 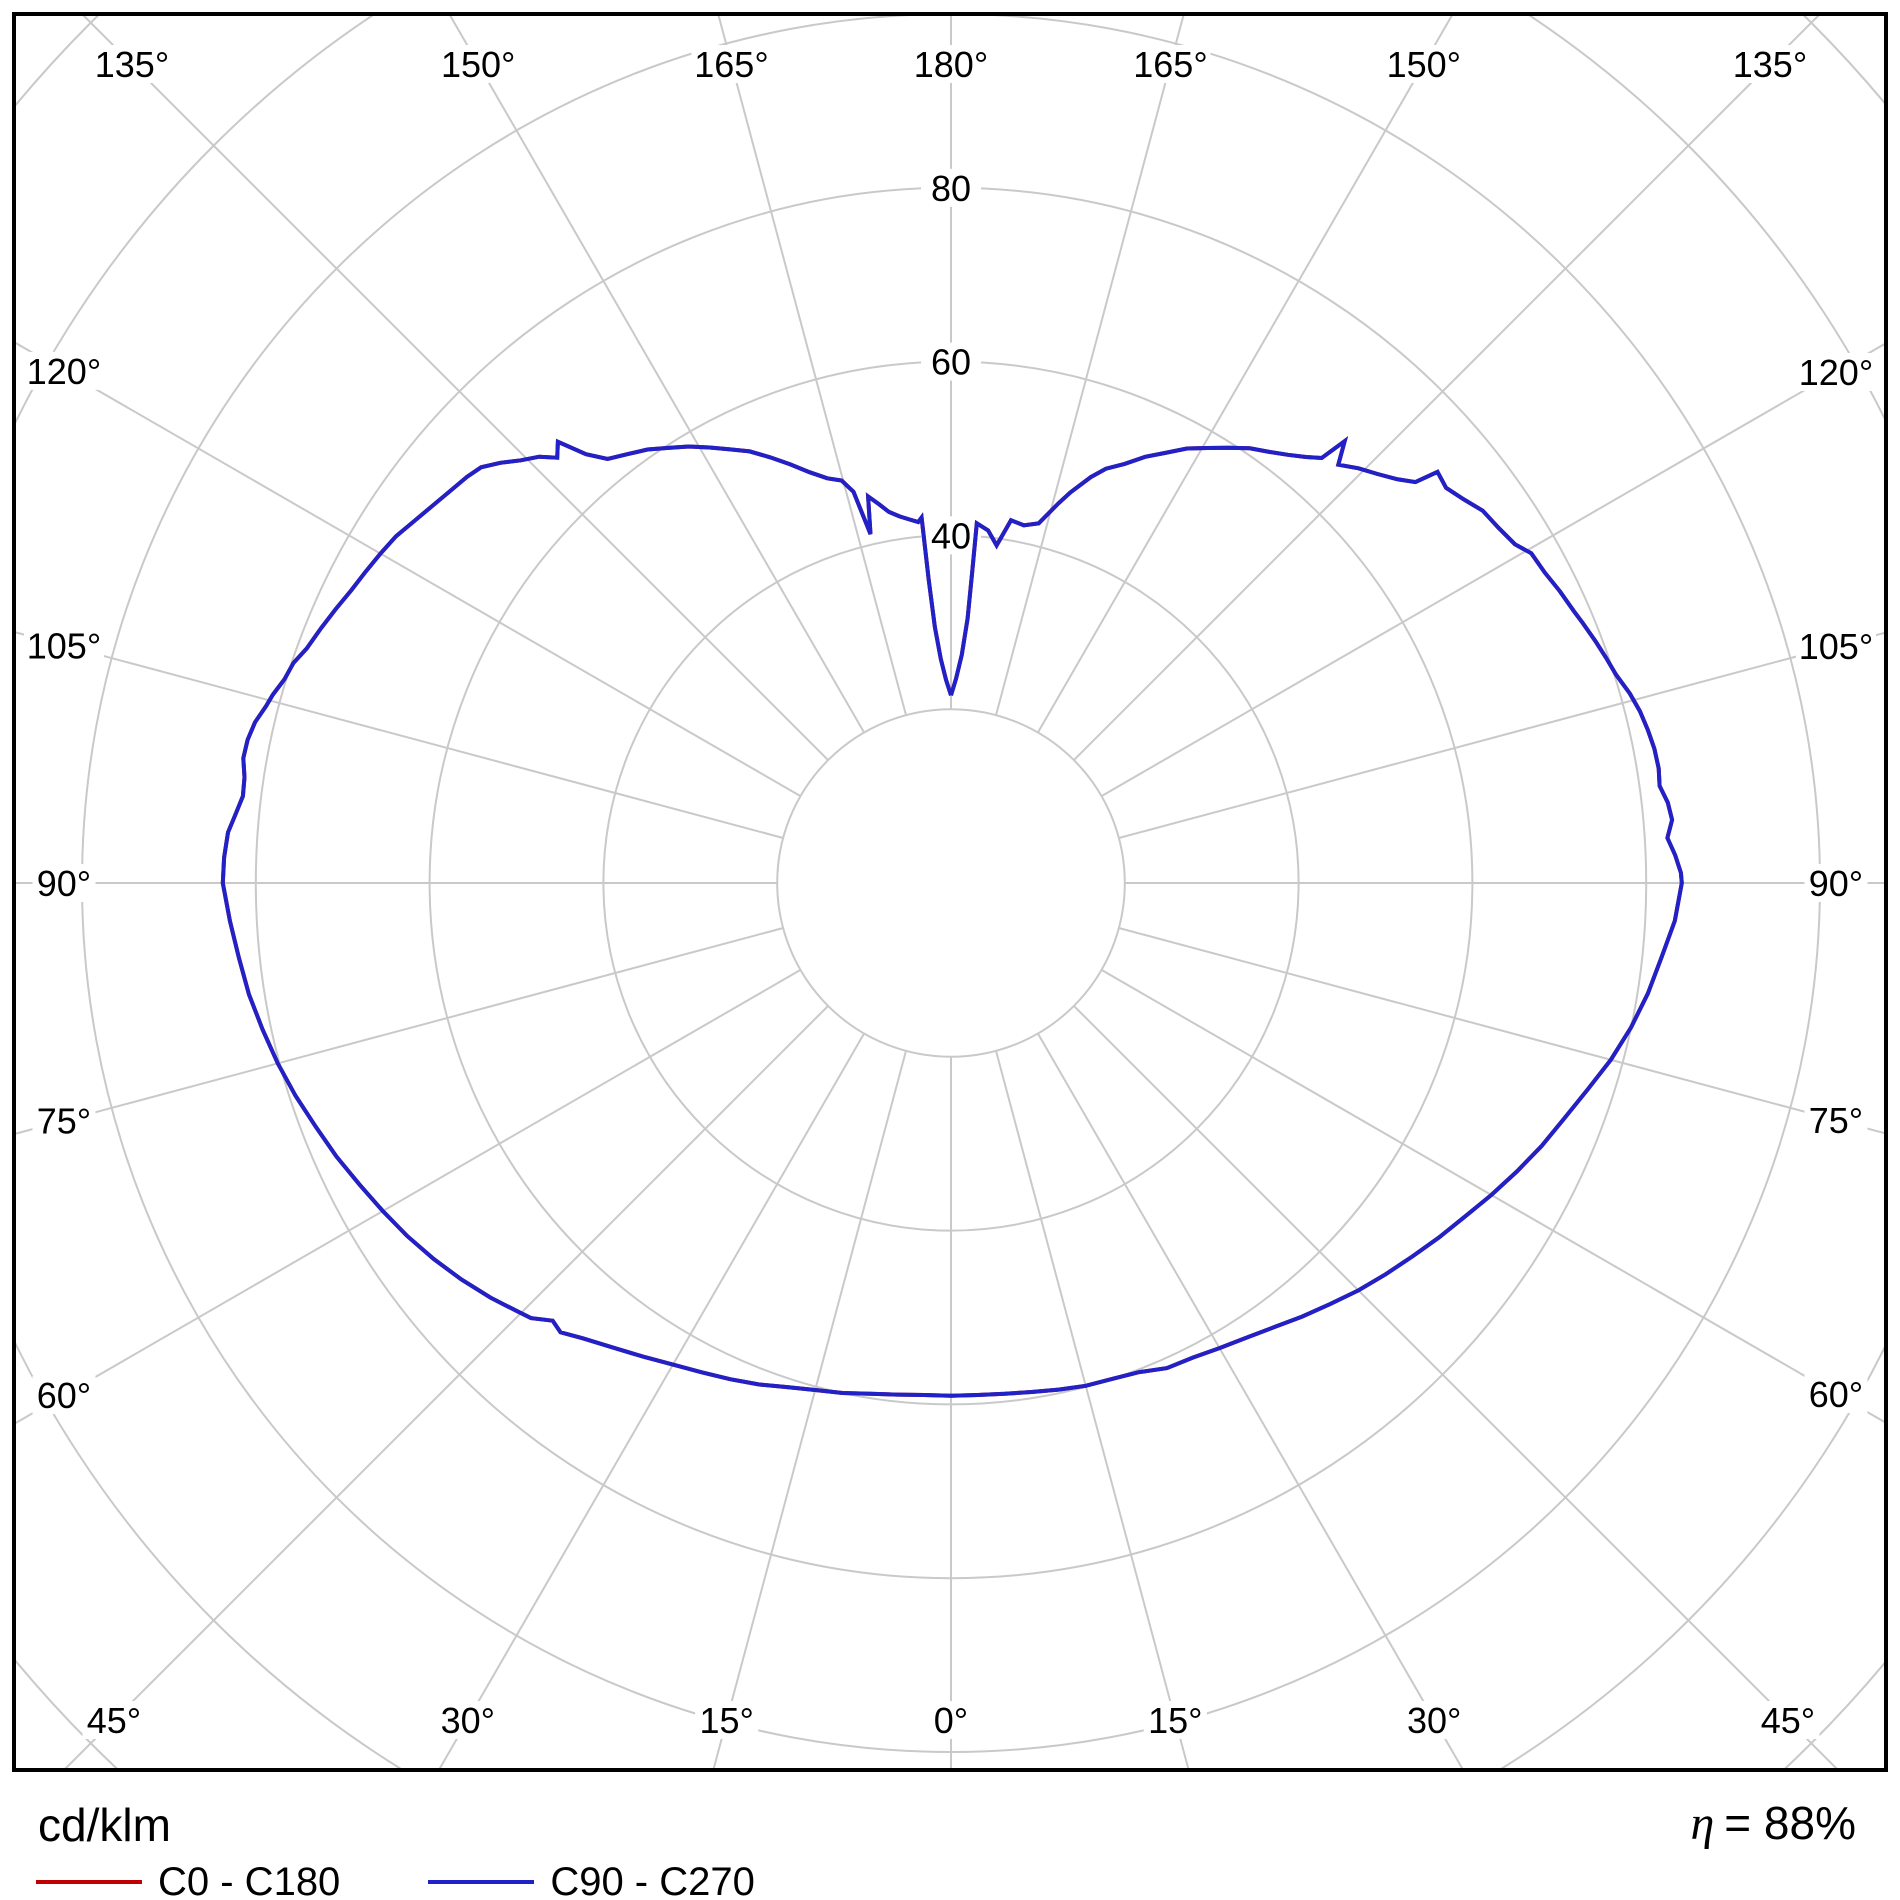 I want to click on radial-tick-label: 60, so click(x=951, y=362).